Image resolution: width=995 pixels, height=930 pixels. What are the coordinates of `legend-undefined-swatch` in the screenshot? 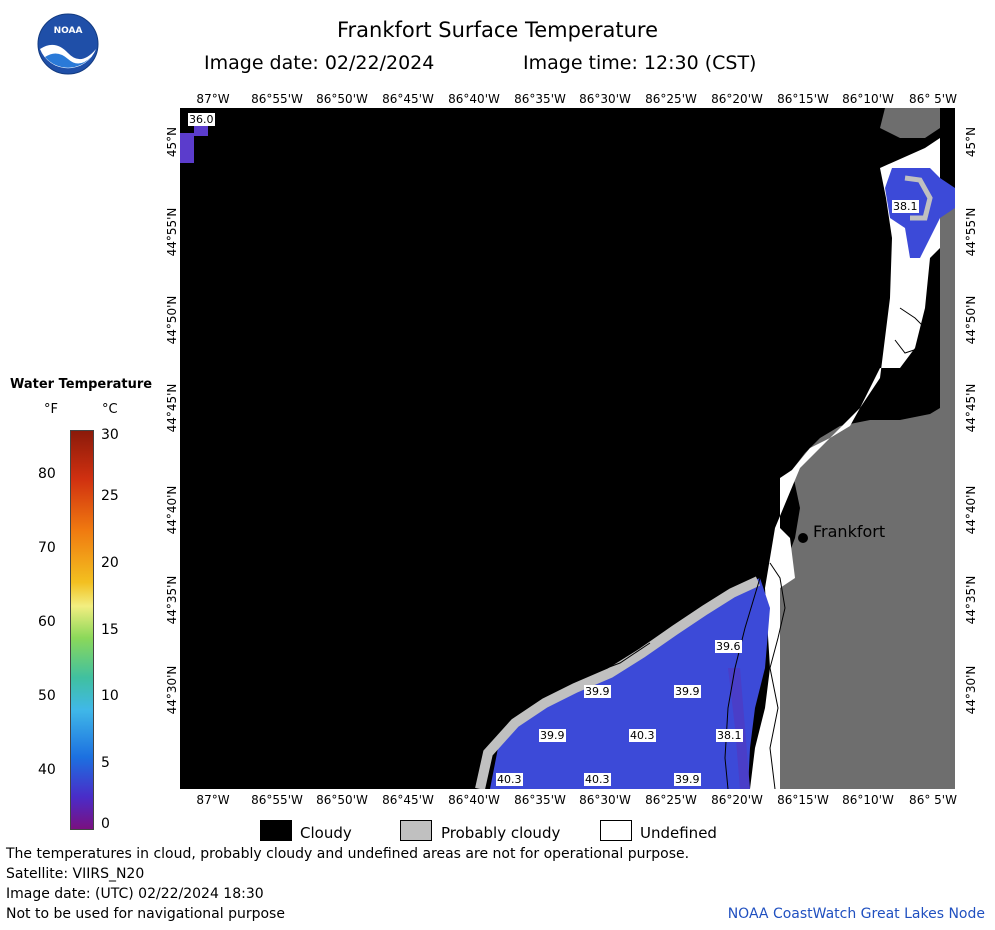 It's located at (616, 830).